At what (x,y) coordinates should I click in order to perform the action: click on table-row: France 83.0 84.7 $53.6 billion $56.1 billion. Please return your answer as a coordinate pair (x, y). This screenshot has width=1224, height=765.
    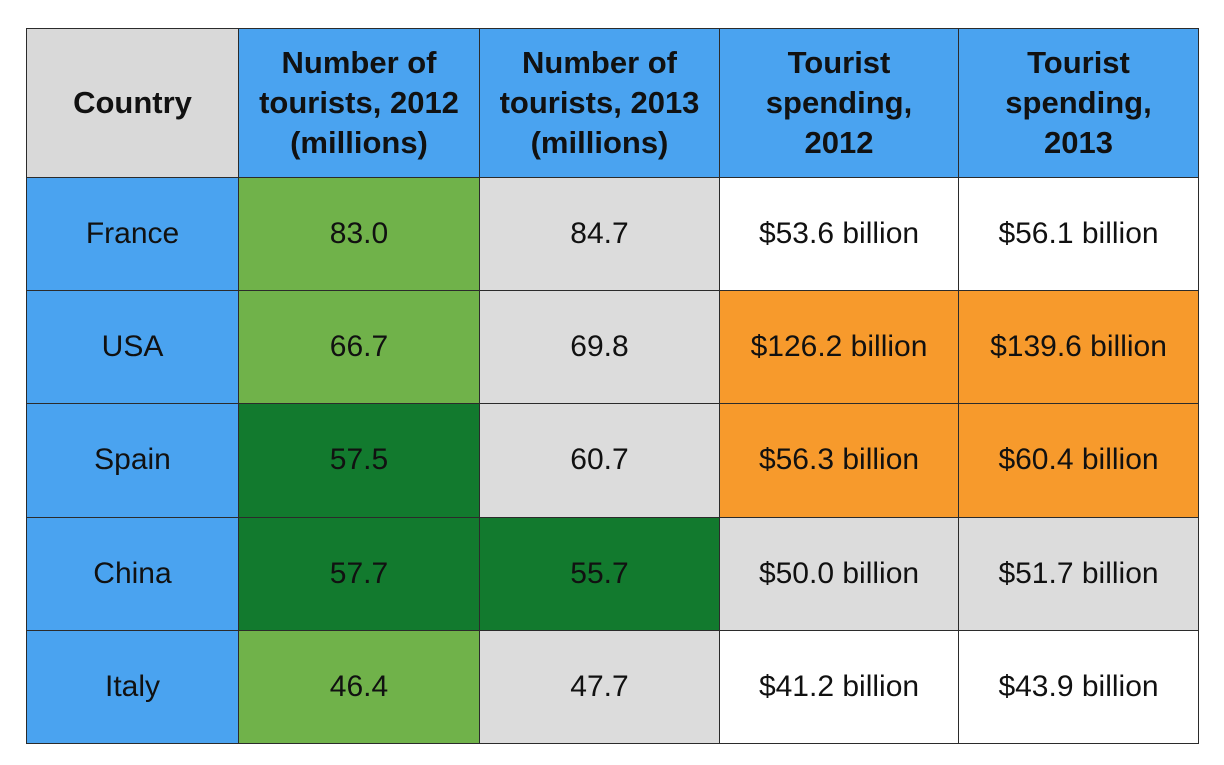
    Looking at the image, I should click on (612, 234).